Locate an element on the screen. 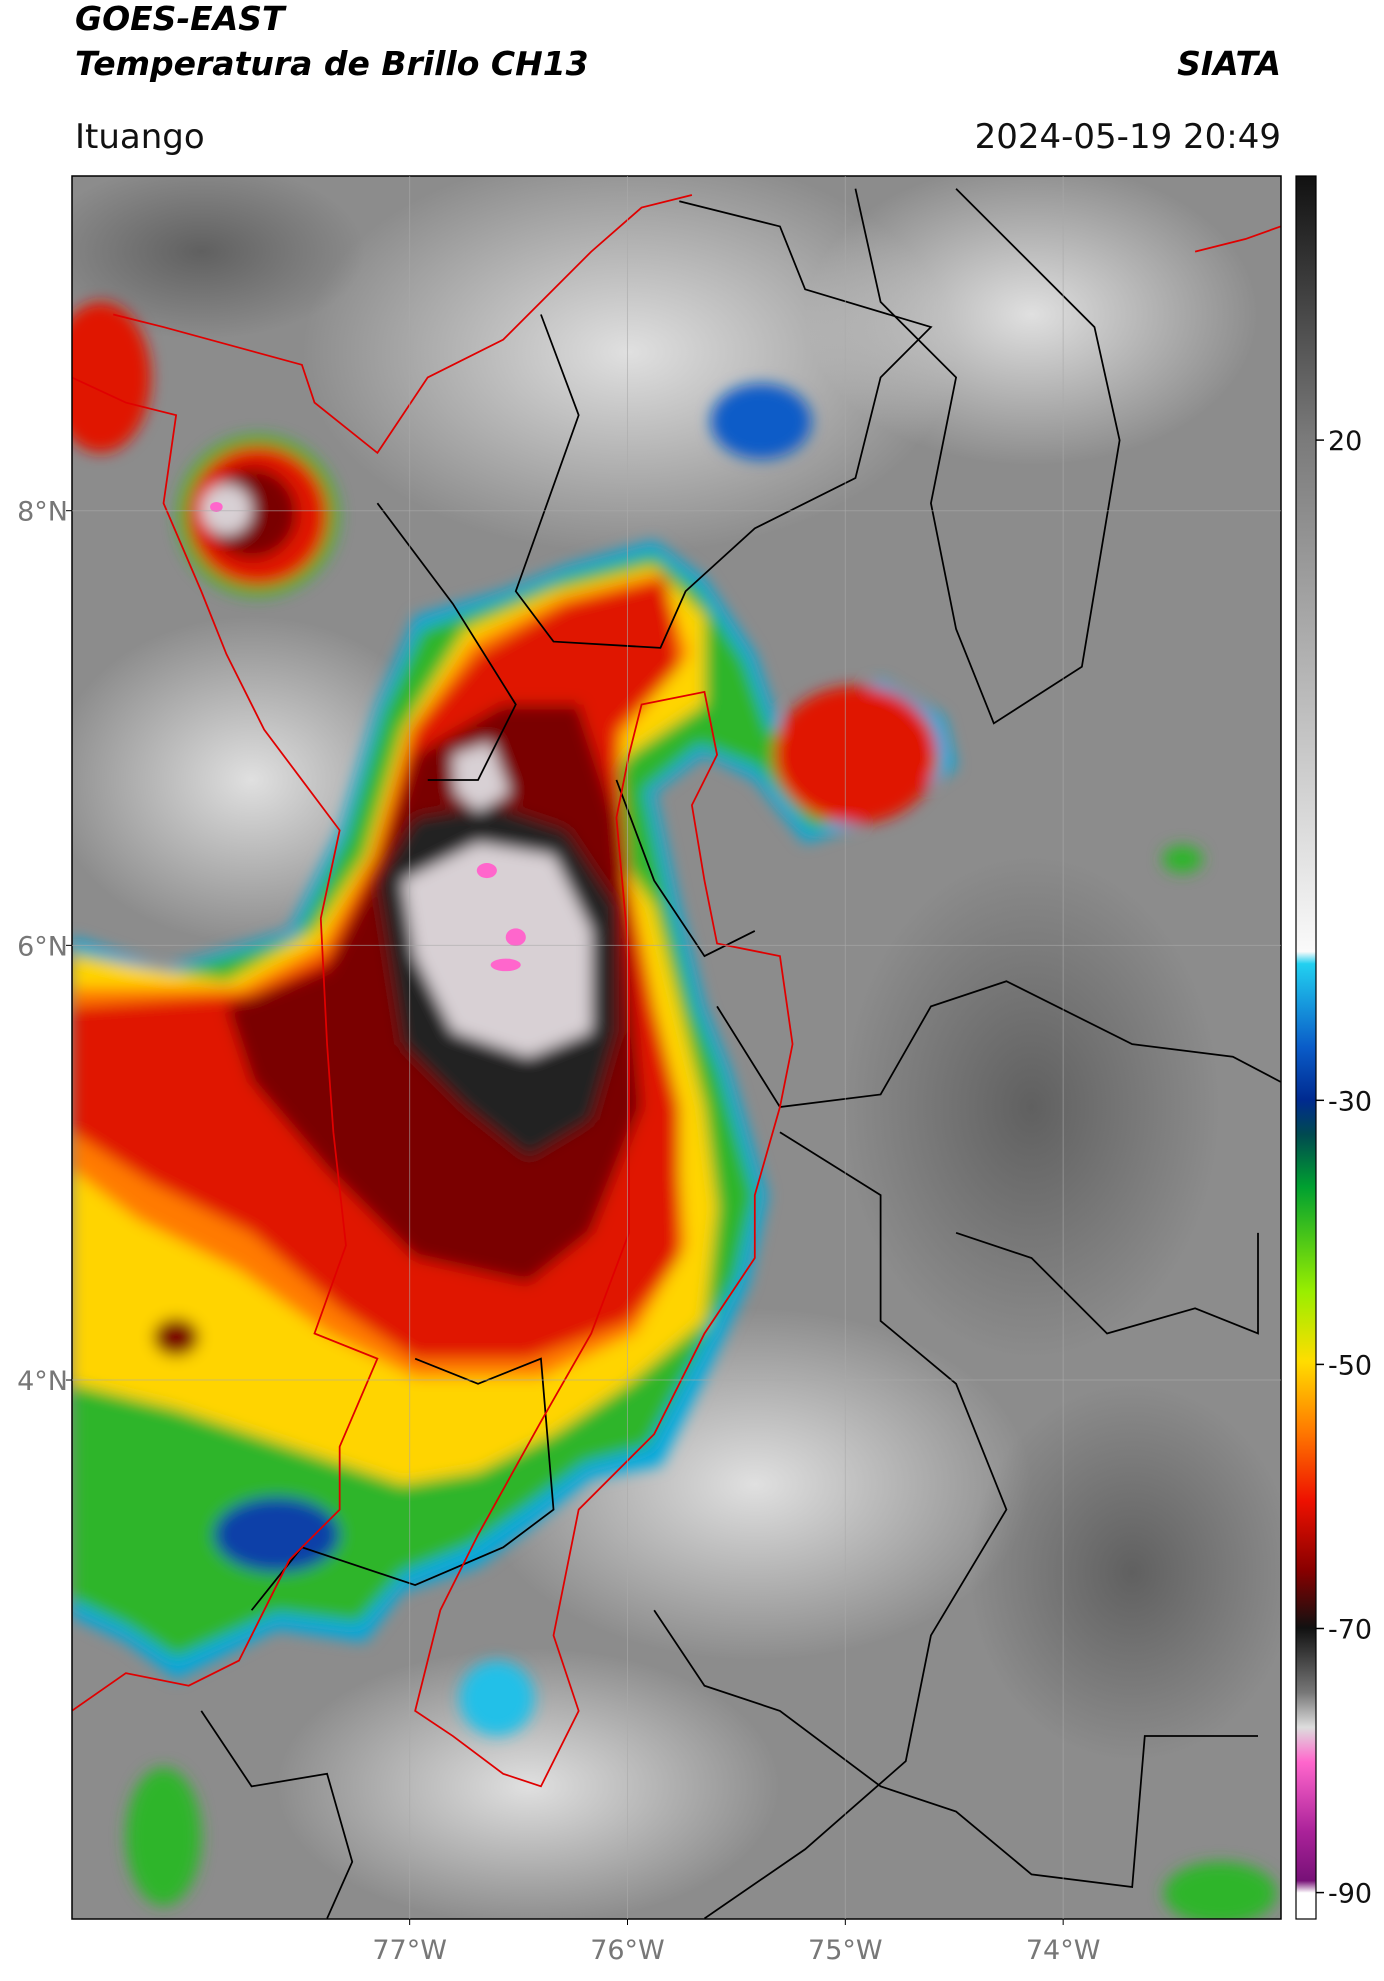 The height and width of the screenshot is (1981, 1384). location: Ituango is located at coordinates (140, 137).